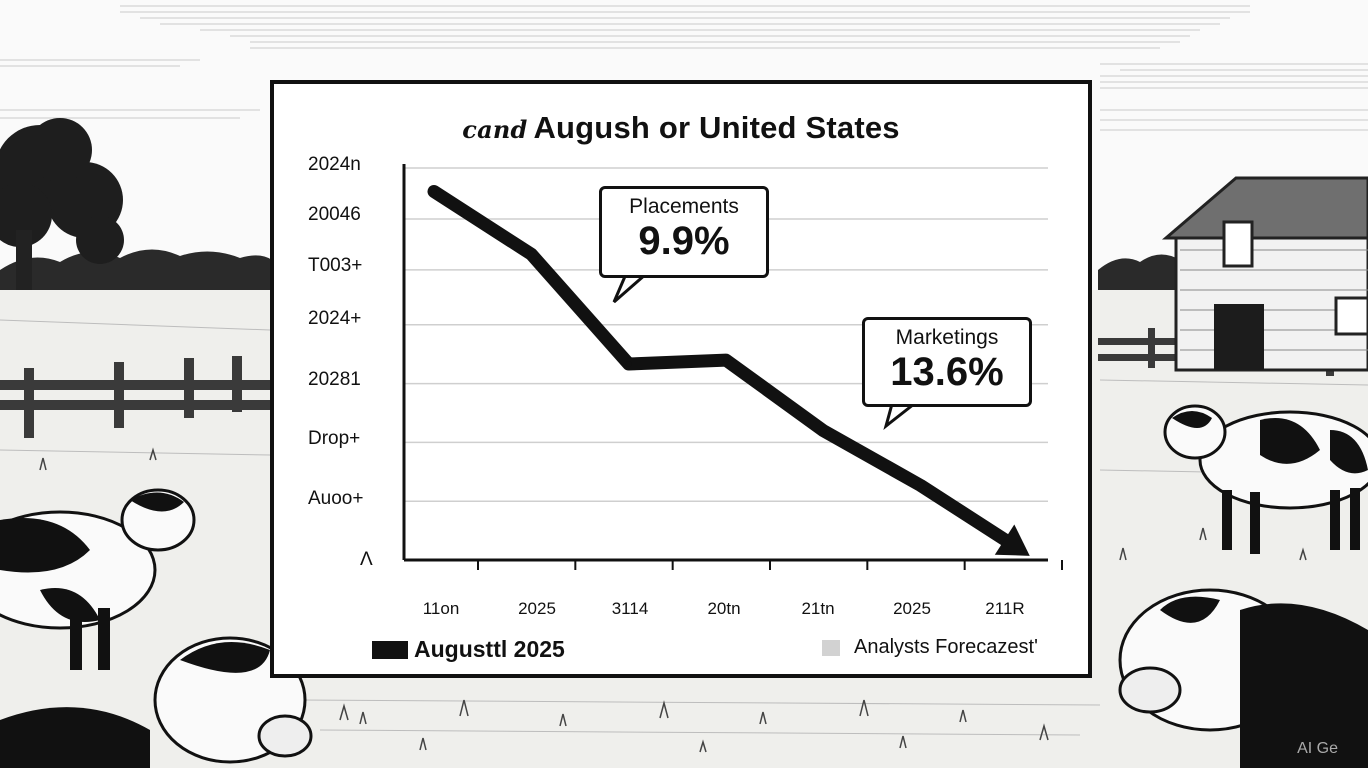 This screenshot has height=768, width=1368. What do you see at coordinates (334, 438) in the screenshot?
I see `y-tick-label: Drop+` at bounding box center [334, 438].